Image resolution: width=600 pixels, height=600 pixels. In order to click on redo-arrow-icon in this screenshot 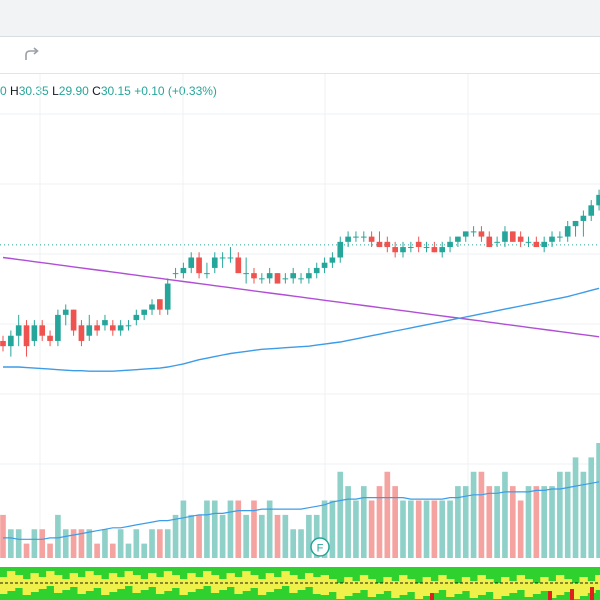, I will do `click(32, 55)`.